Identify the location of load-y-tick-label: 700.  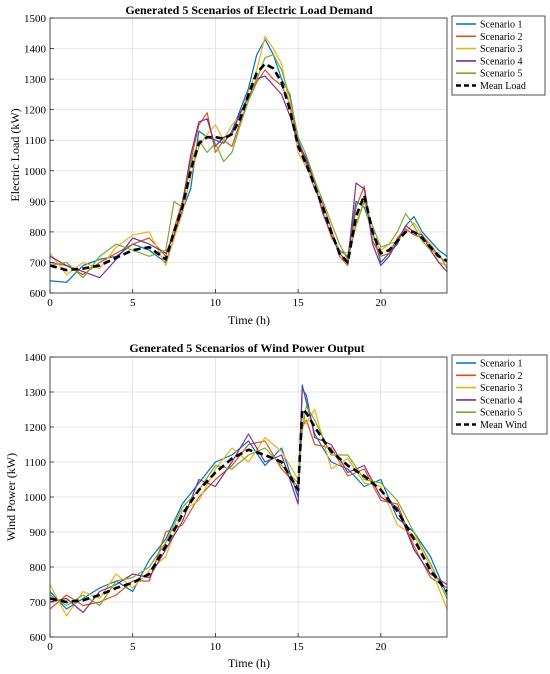
(38, 263).